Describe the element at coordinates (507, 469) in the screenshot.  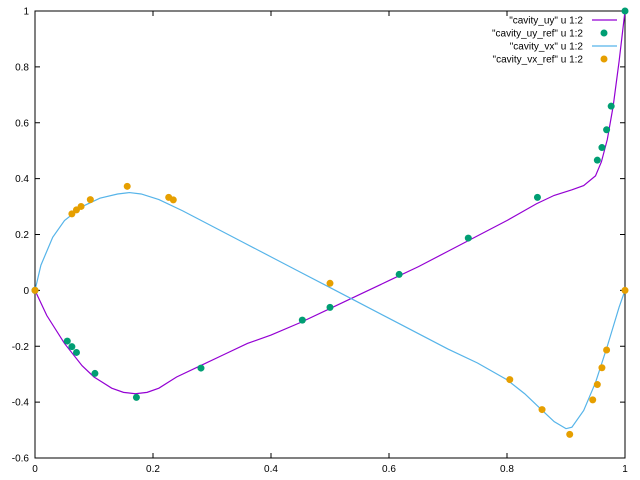
I see `x-tick-label: 0.8` at that location.